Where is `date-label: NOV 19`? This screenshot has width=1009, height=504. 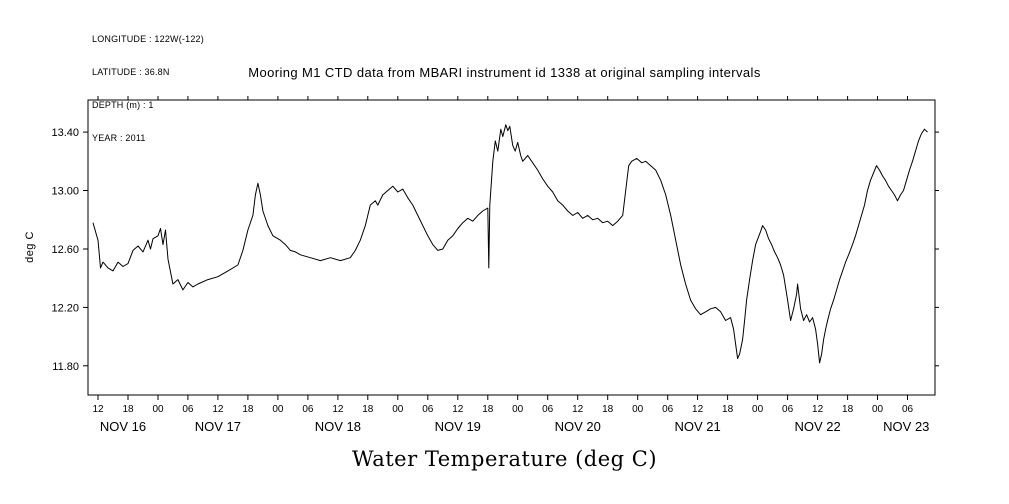 date-label: NOV 19 is located at coordinates (458, 426).